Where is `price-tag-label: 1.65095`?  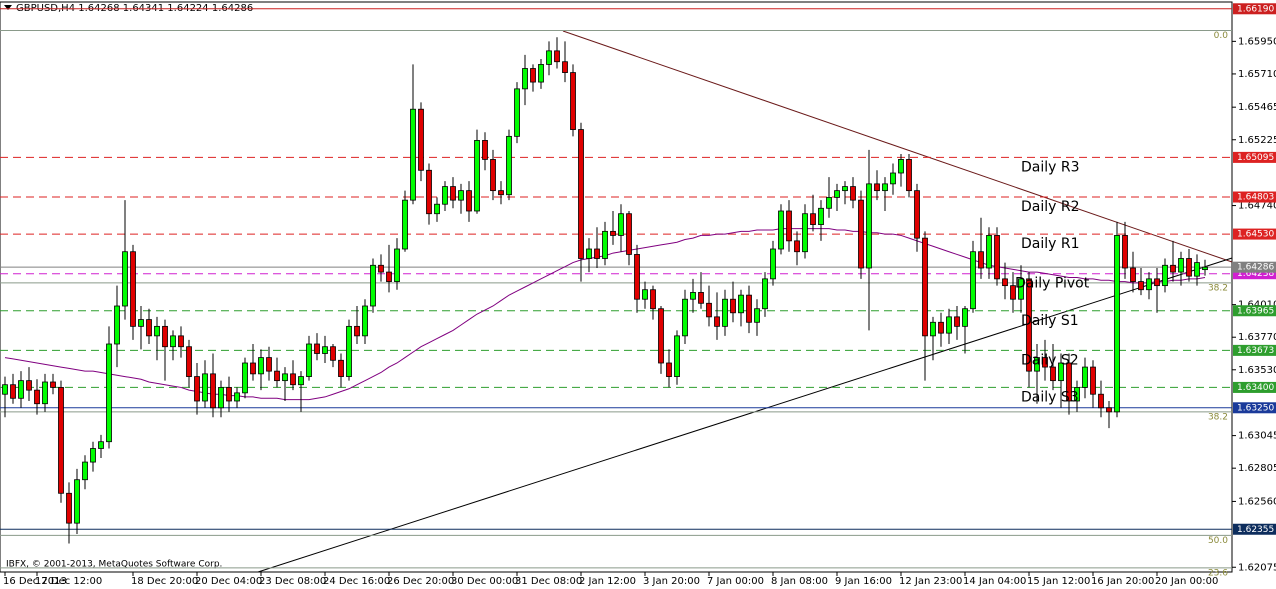
price-tag-label: 1.65095 is located at coordinates (1255, 158).